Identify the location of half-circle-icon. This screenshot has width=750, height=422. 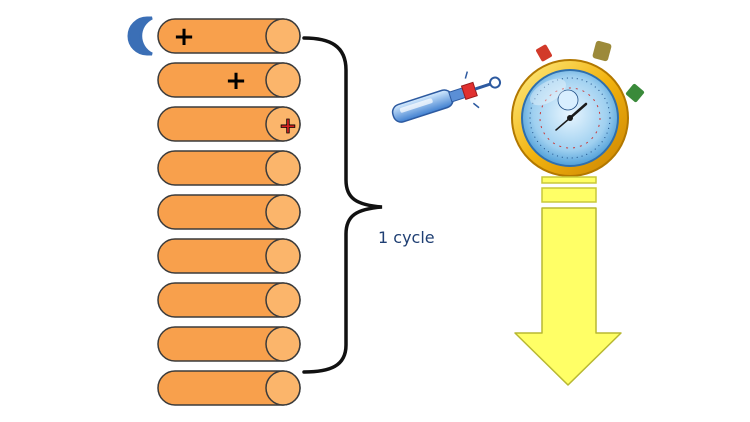
(140, 36).